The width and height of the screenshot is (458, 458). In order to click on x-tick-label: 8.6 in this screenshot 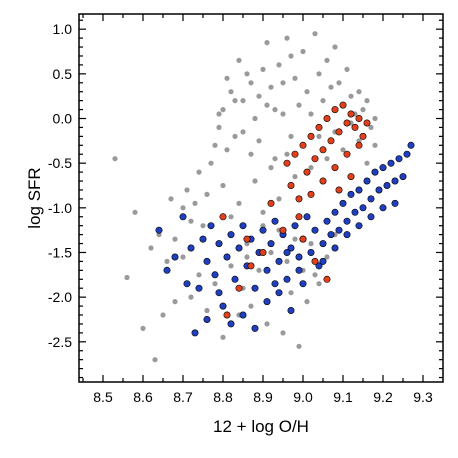, I will do `click(143, 397)`.